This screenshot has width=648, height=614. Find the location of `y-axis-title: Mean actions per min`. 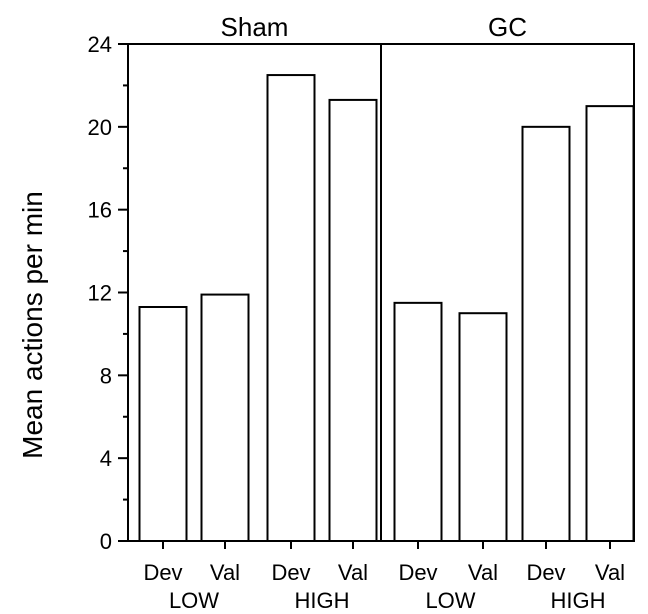

y-axis-title: Mean actions per min is located at coordinates (32, 325).